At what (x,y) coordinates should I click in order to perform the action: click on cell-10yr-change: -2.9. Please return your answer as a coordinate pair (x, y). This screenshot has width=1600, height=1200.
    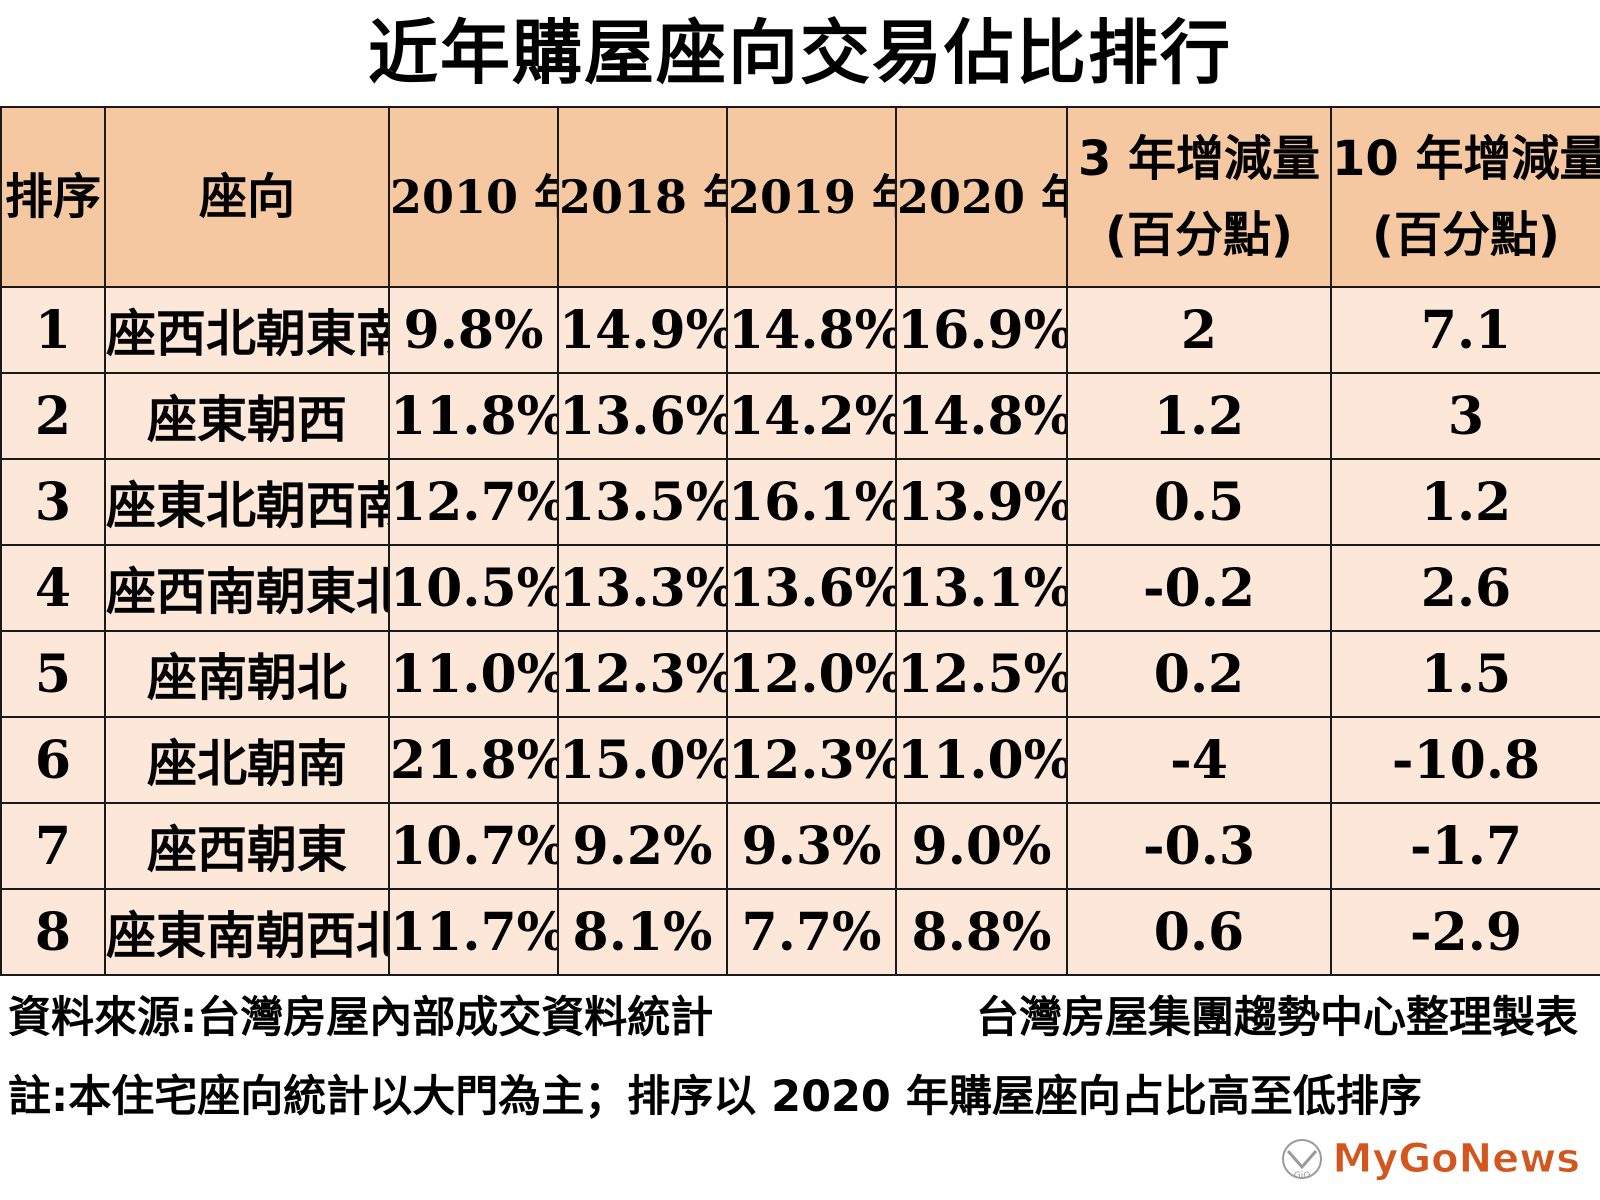
    Looking at the image, I should click on (1465, 932).